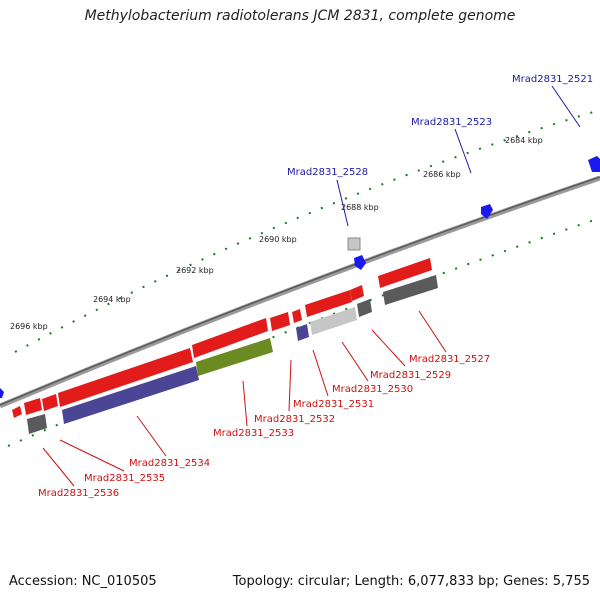  What do you see at coordinates (302, 332) in the screenshot?
I see `gene-purple-small` at bounding box center [302, 332].